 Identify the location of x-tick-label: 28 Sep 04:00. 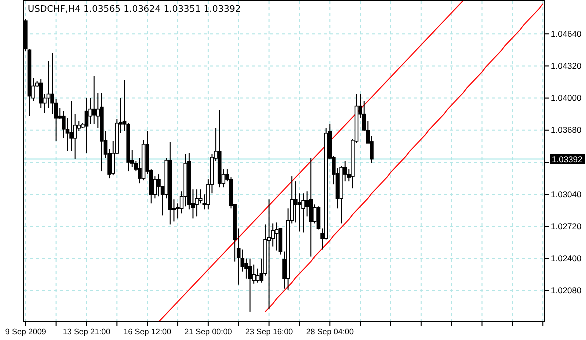
(330, 332).